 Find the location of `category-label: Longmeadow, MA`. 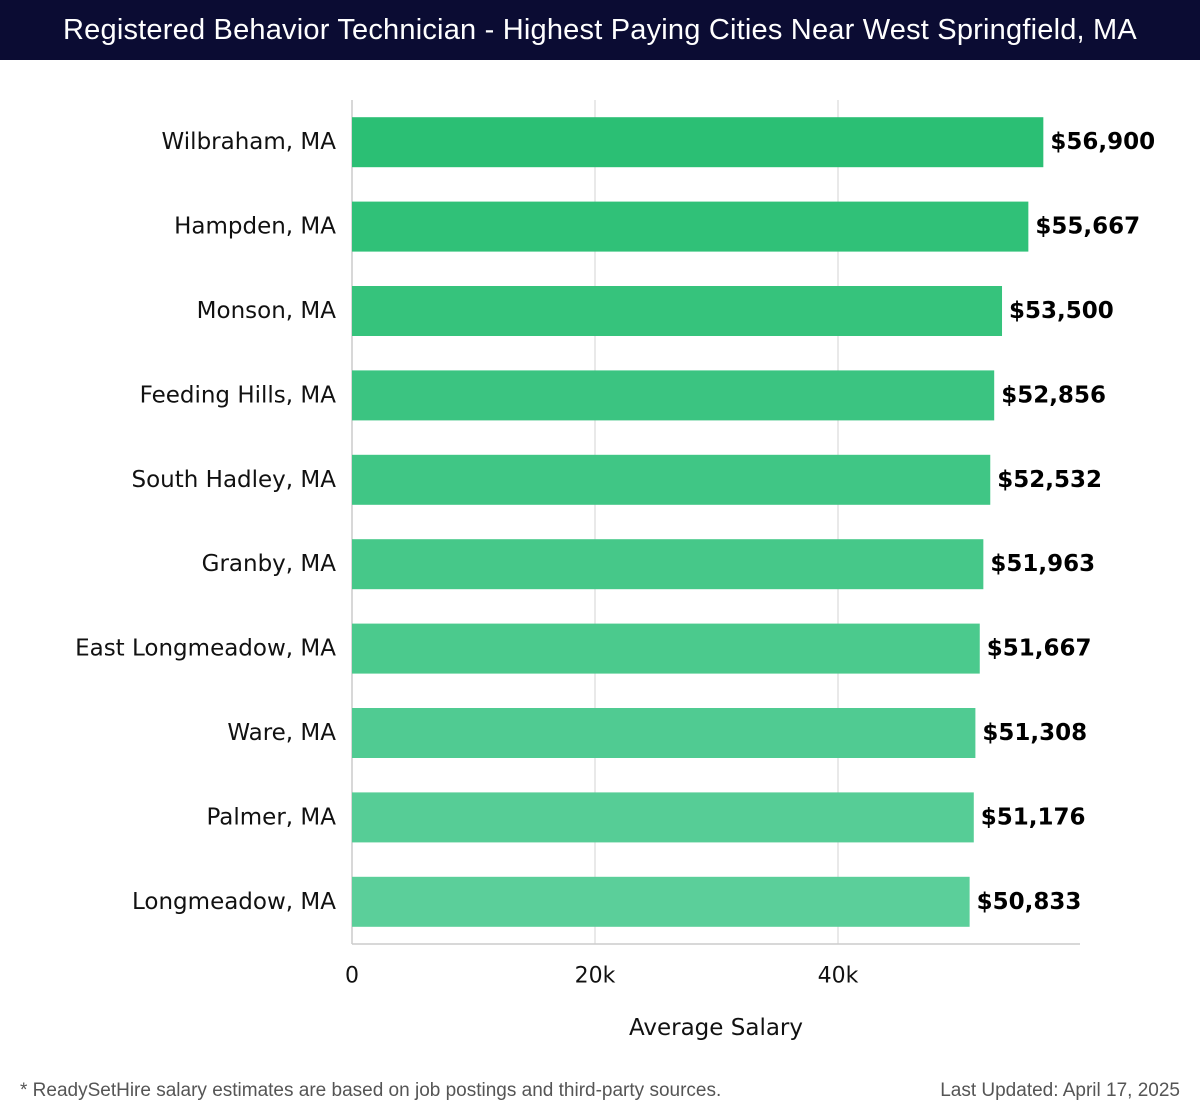

category-label: Longmeadow, MA is located at coordinates (234, 902).